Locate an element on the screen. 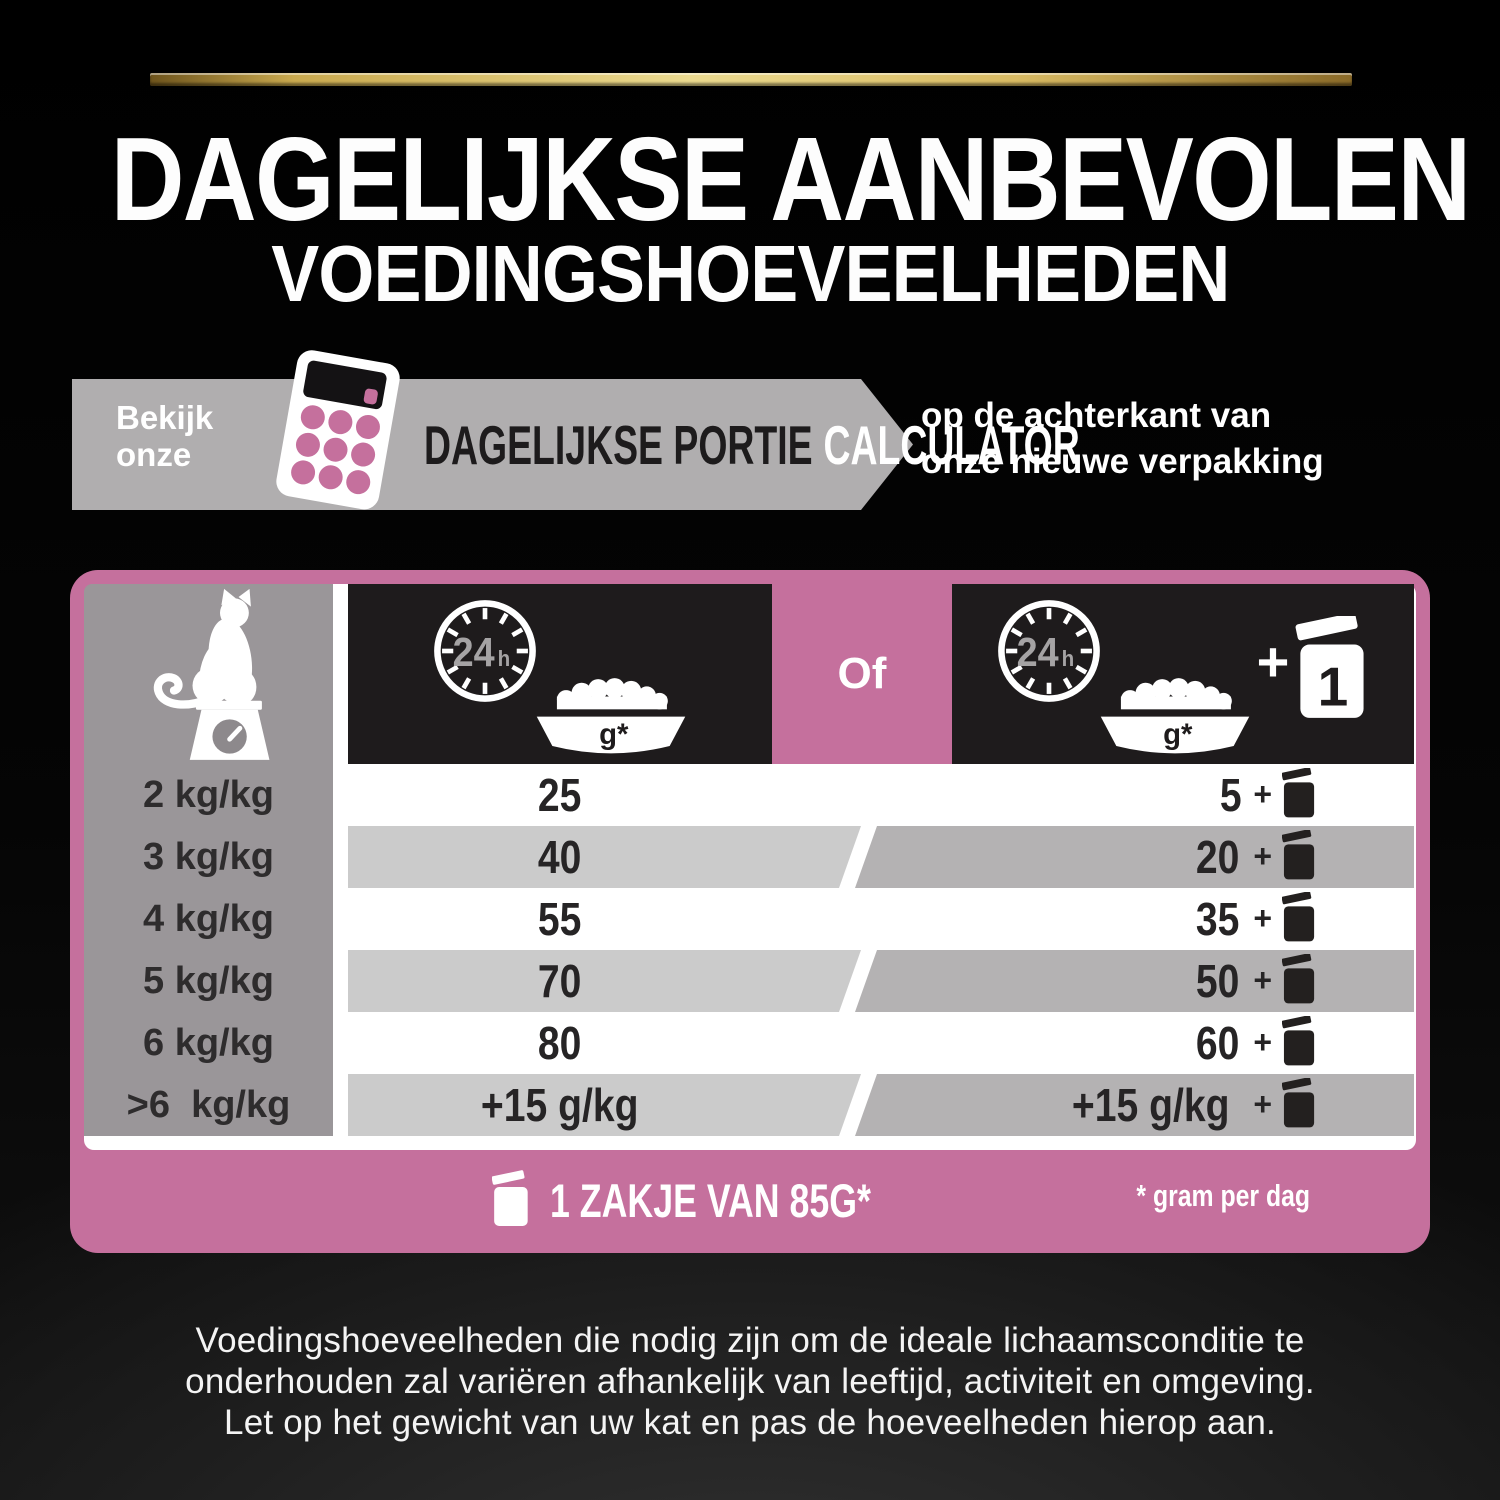 This screenshot has width=1500, height=1500. table-row: 40 20 + is located at coordinates (881, 857).